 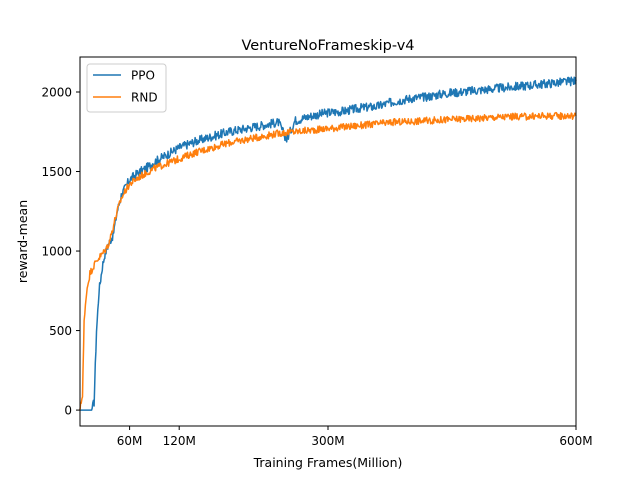 I want to click on x-axis-label: Training Frames(Million), so click(x=328, y=462).